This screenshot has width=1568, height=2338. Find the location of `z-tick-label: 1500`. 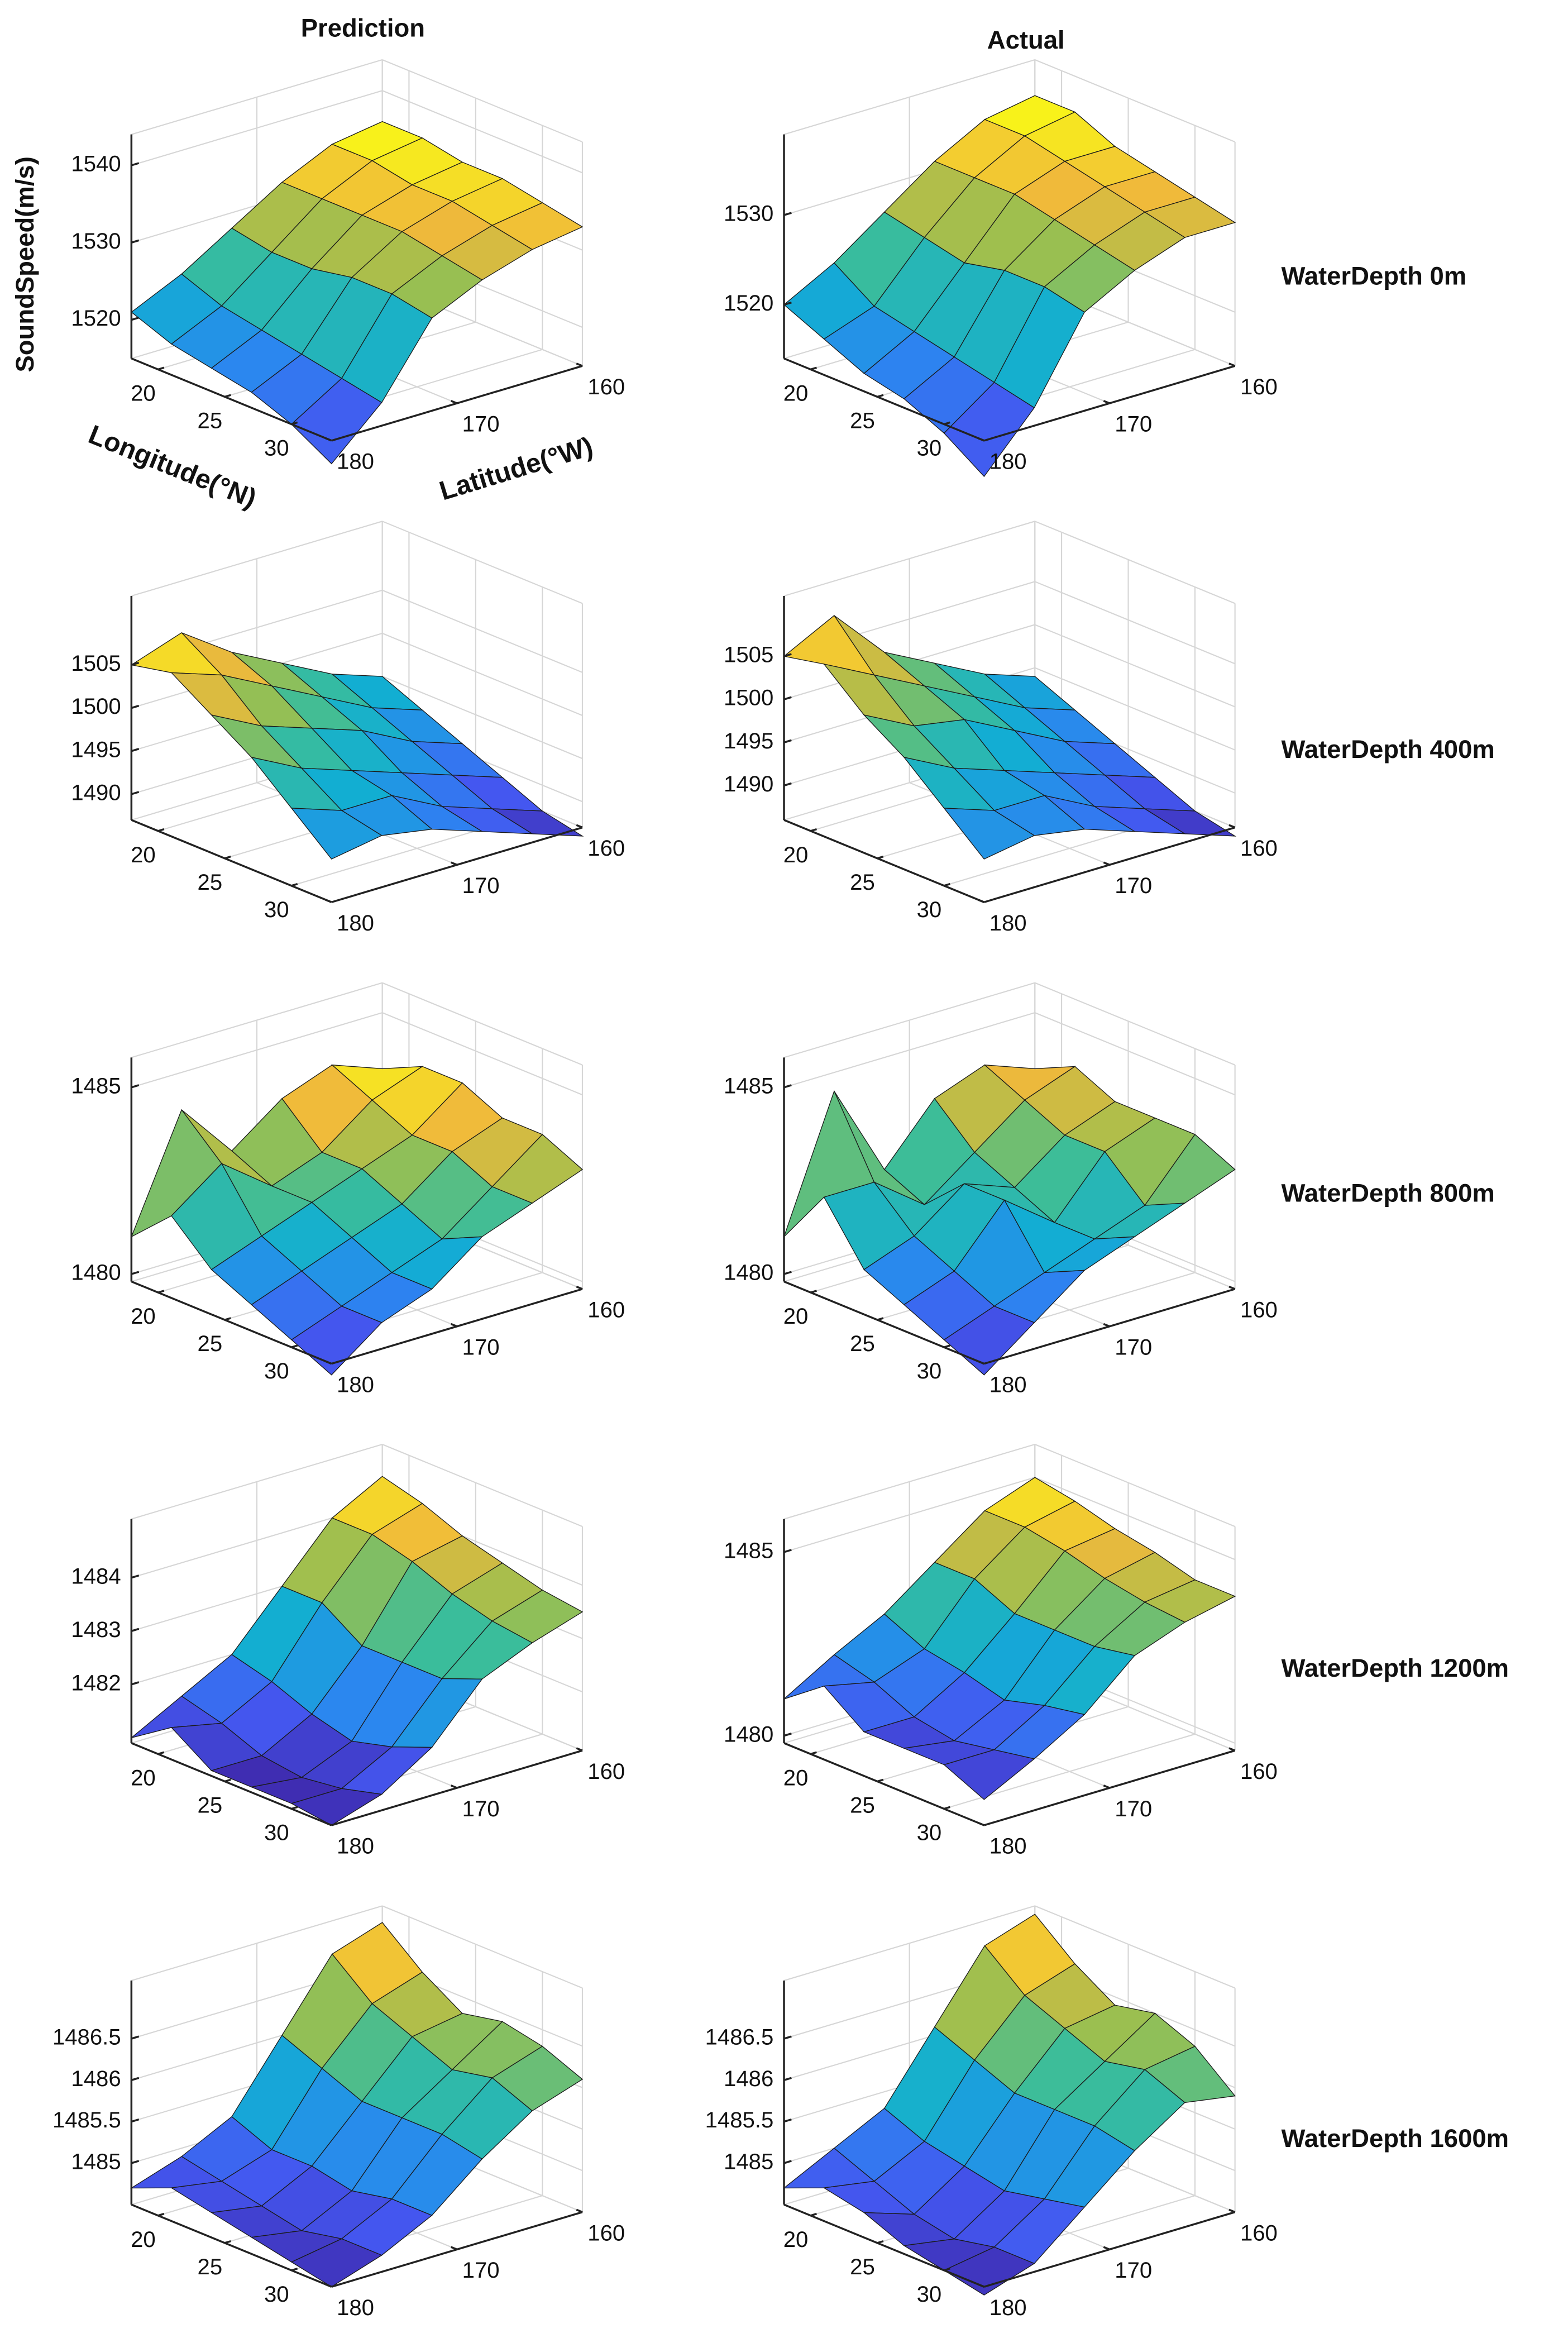

z-tick-label: 1500 is located at coordinates (96, 706).